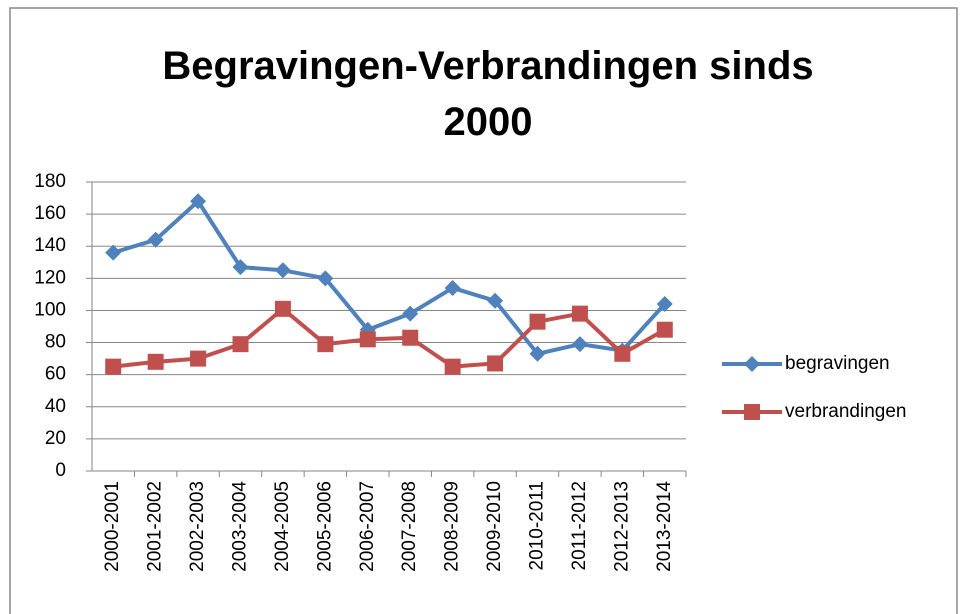 Image resolution: width=960 pixels, height=614 pixels. What do you see at coordinates (837, 363) in the screenshot?
I see `legend-label: begravingen` at bounding box center [837, 363].